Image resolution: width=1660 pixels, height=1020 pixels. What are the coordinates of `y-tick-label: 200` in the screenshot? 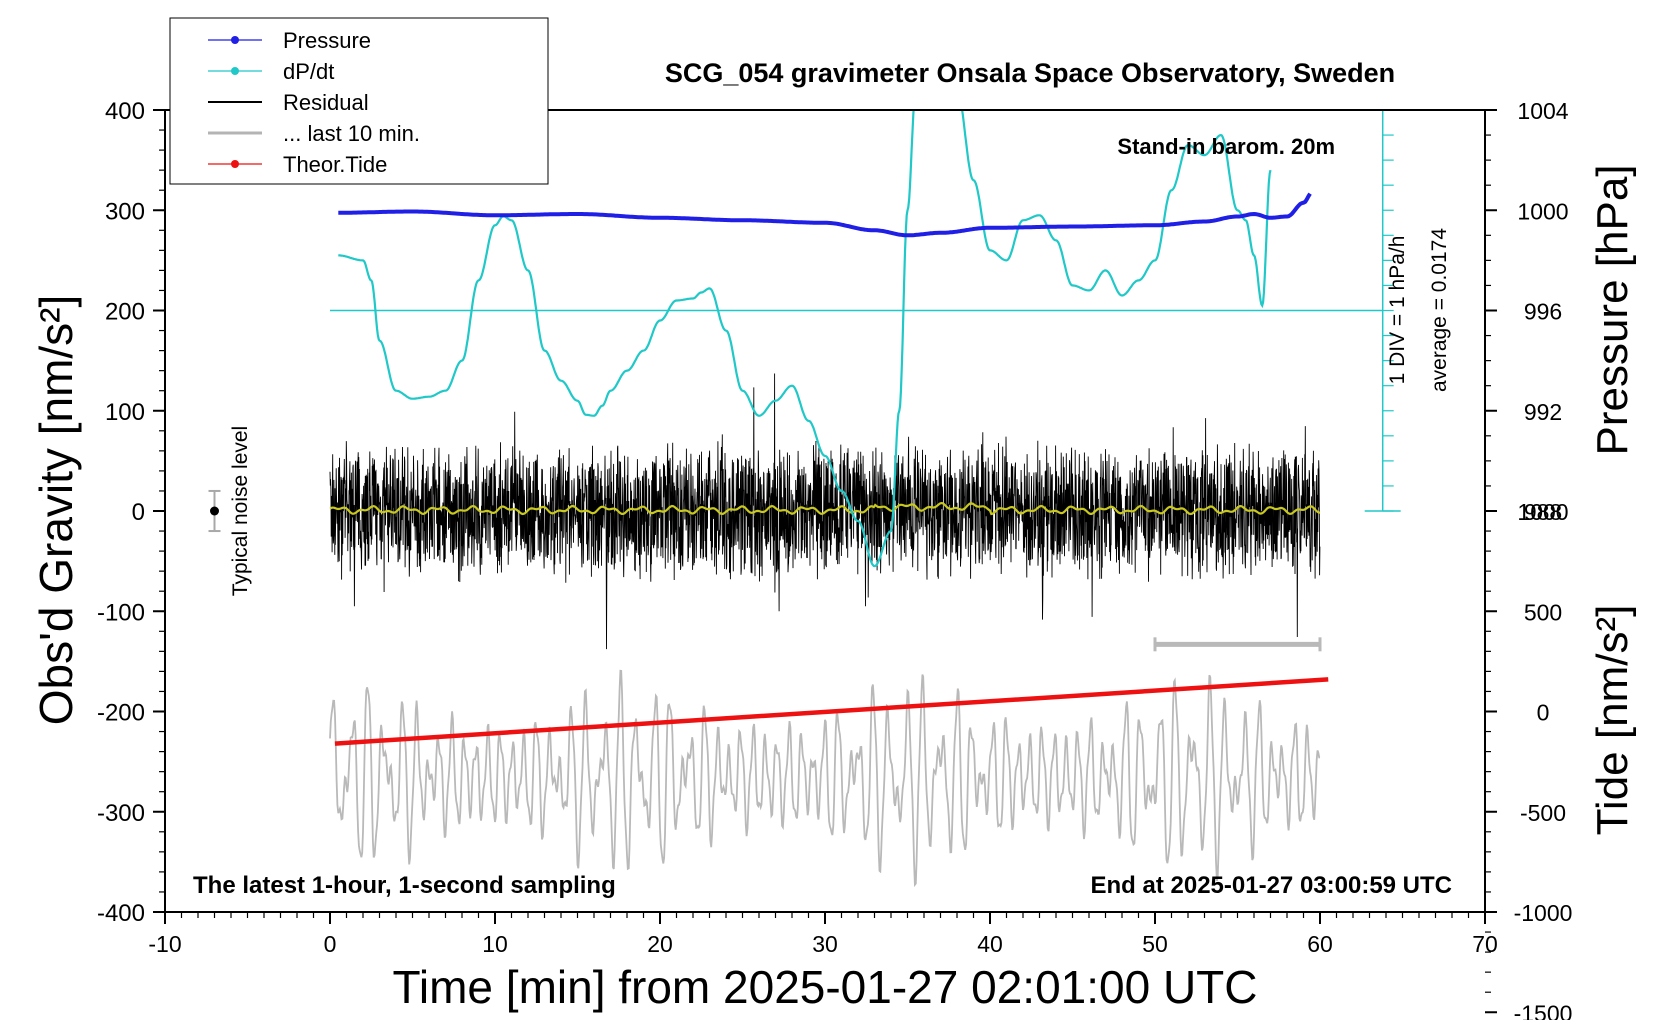 It's located at (125, 312).